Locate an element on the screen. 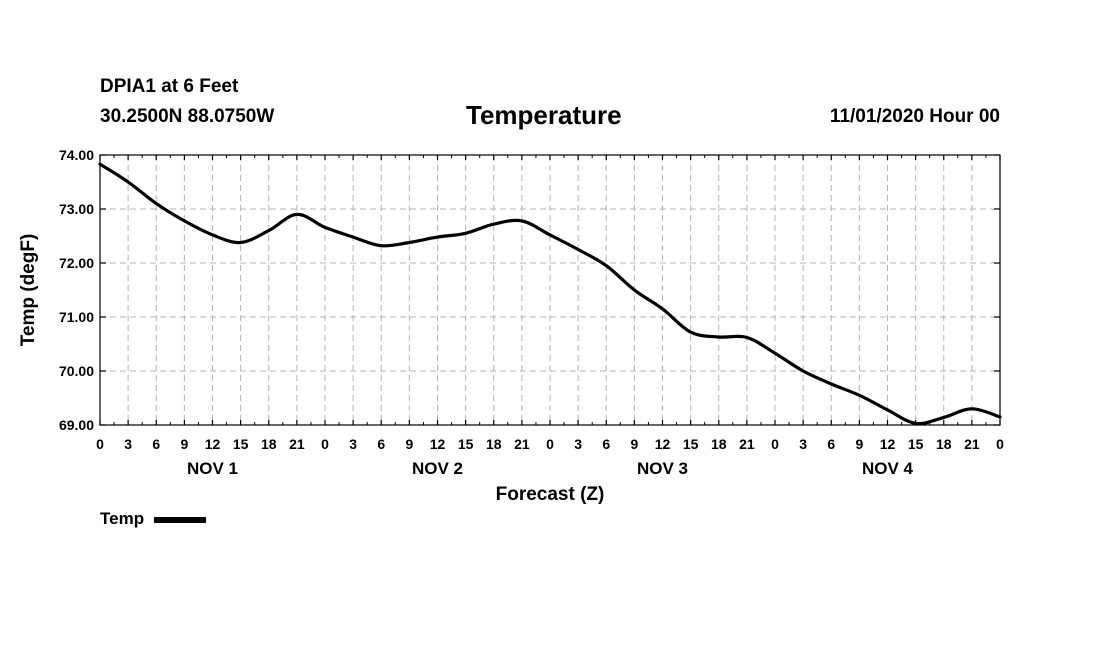 The height and width of the screenshot is (650, 1100). day-label: NOV 2 is located at coordinates (437, 468).